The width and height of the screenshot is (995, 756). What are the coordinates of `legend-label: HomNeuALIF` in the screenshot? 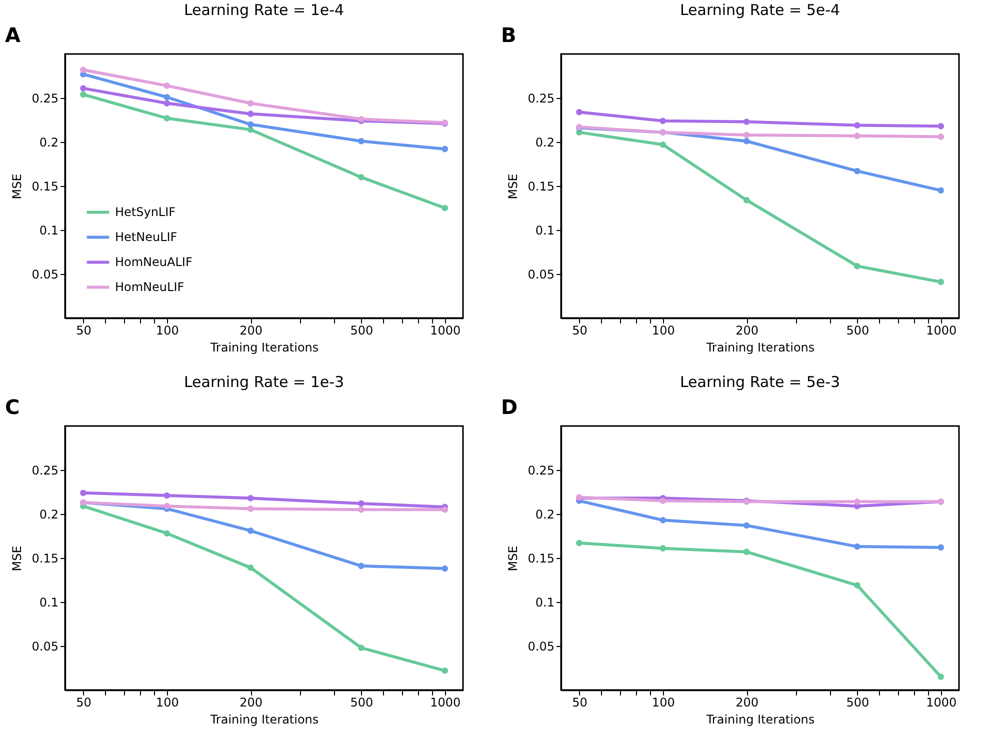 It's located at (153, 262).